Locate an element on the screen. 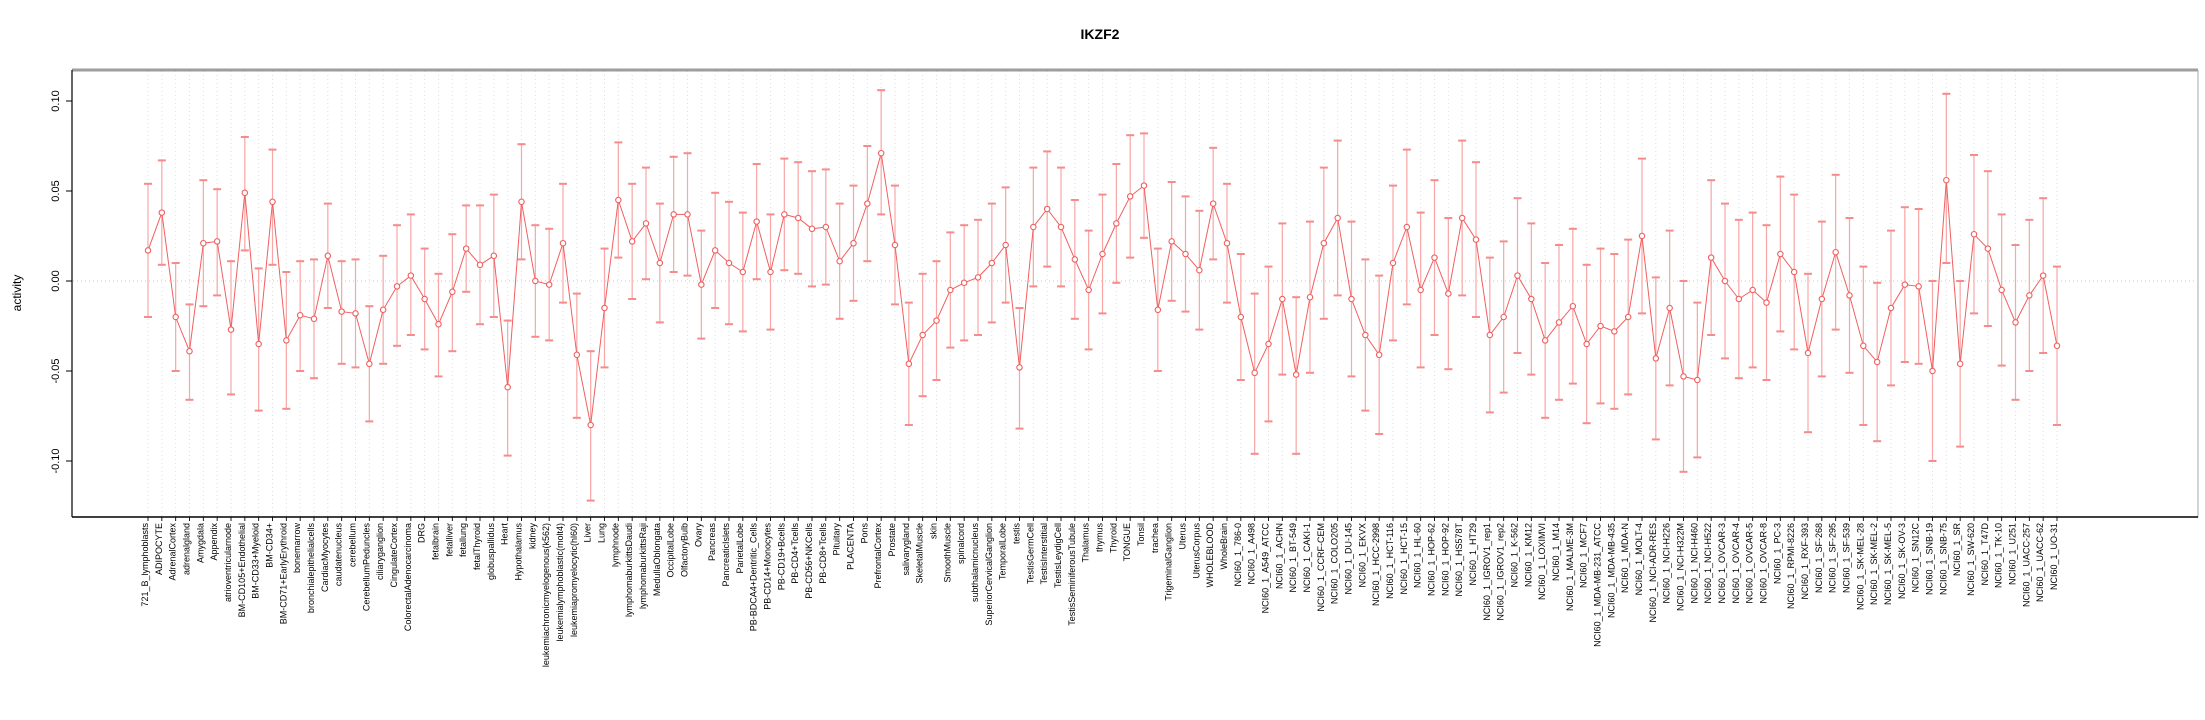 The image size is (2205, 720). x-tick-label: NCI60_1_T47D is located at coordinates (1985, 554).